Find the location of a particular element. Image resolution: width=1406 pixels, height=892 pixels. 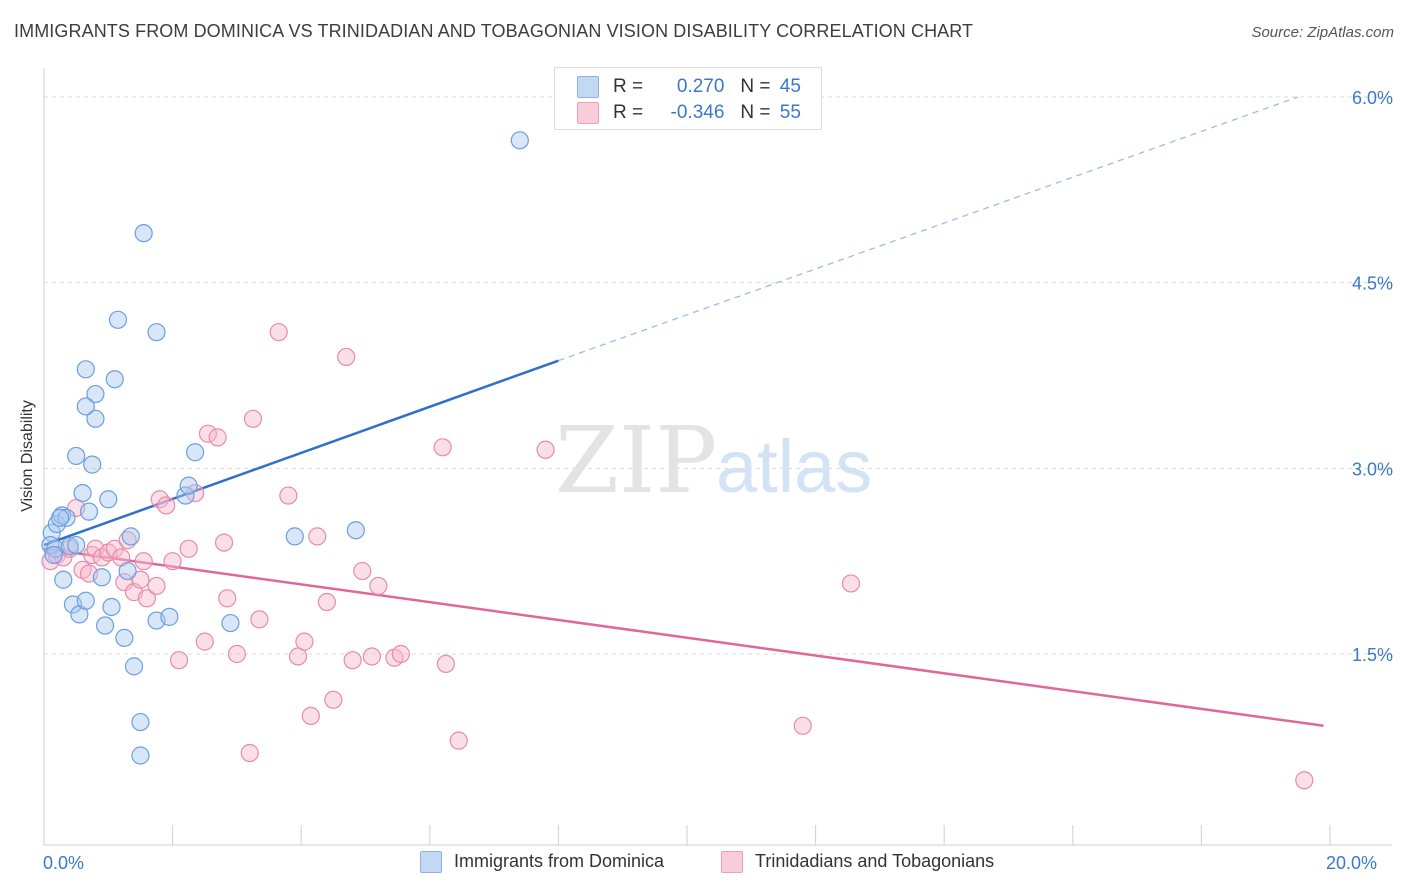

legend-item-dominica: Immigrants from Dominica is located at coordinates (542, 862).